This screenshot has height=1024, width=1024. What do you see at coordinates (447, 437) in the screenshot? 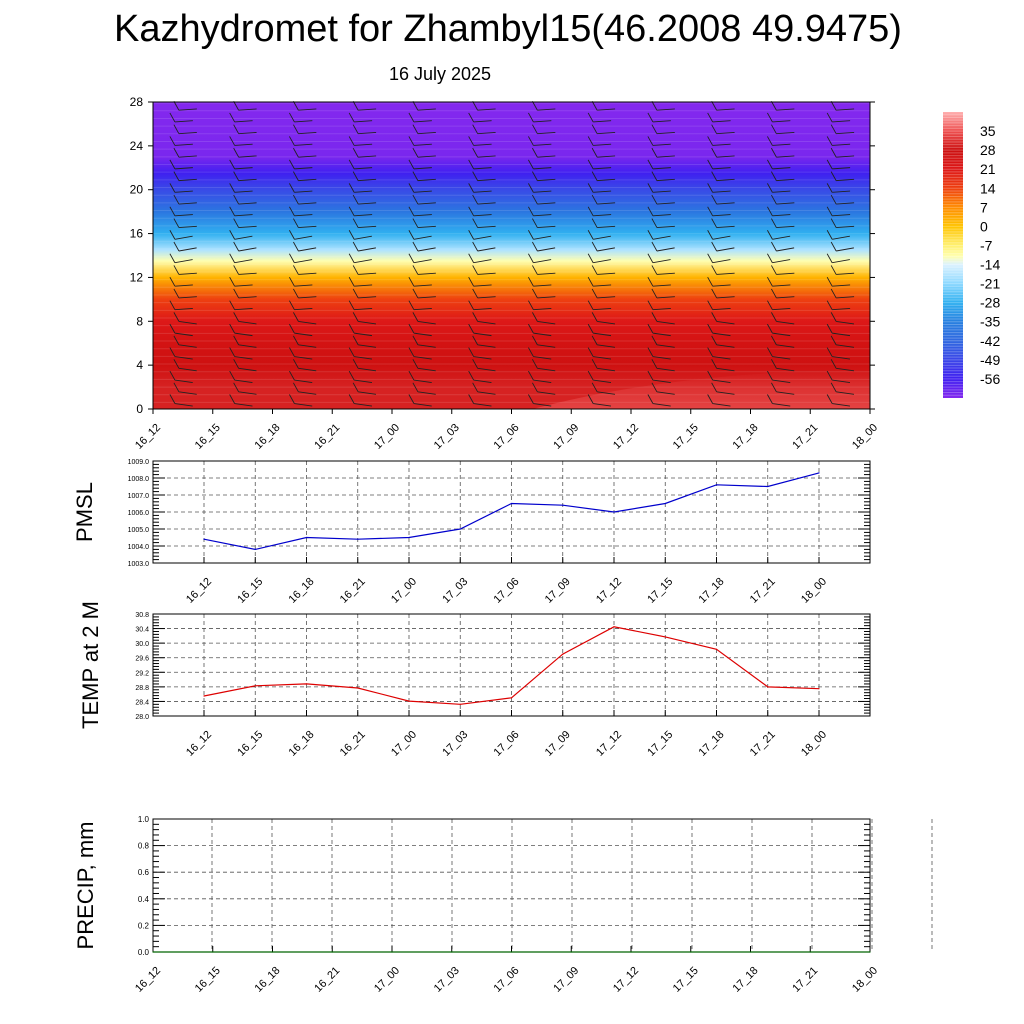
I see `x-tick-label: 17_03` at bounding box center [447, 437].